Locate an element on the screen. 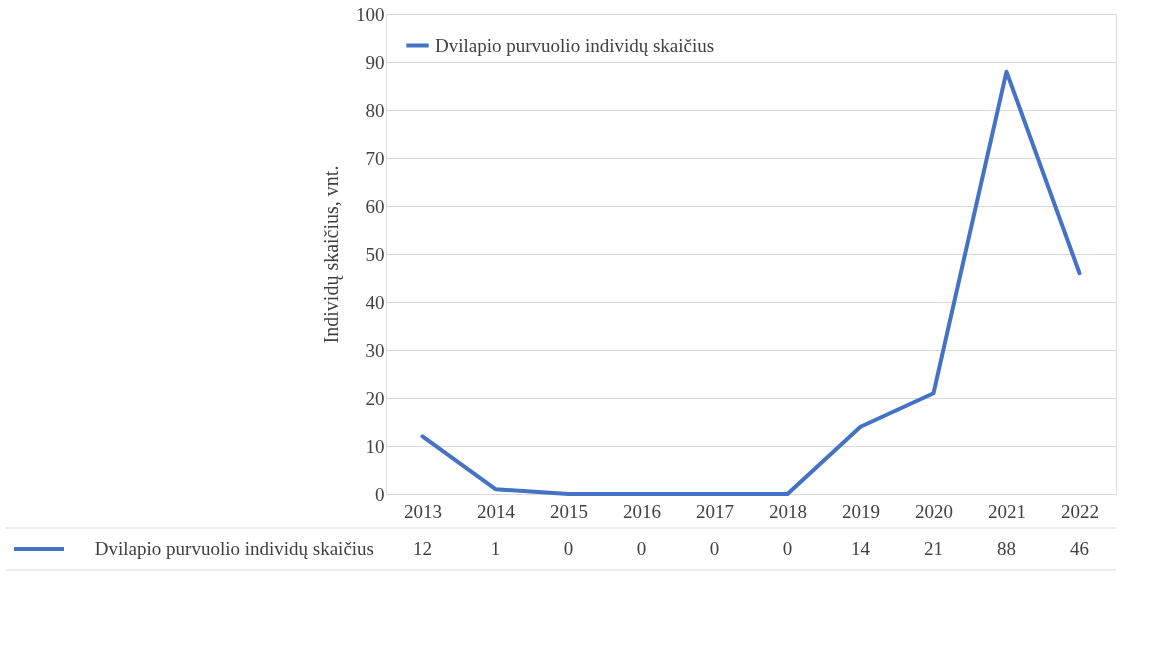  x-tick-label: 2013 is located at coordinates (423, 511).